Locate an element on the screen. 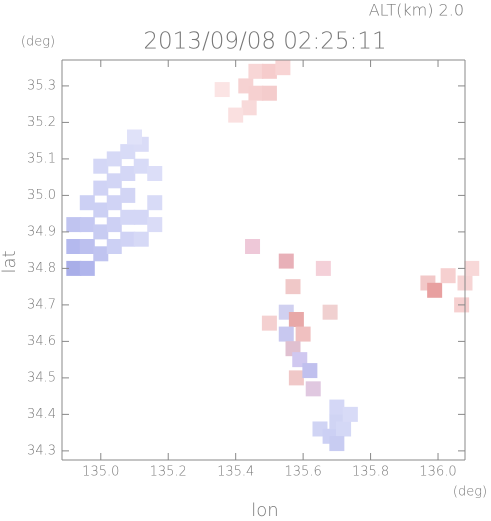 The height and width of the screenshot is (521, 491). x-tick-label: 135.8 is located at coordinates (370, 472).